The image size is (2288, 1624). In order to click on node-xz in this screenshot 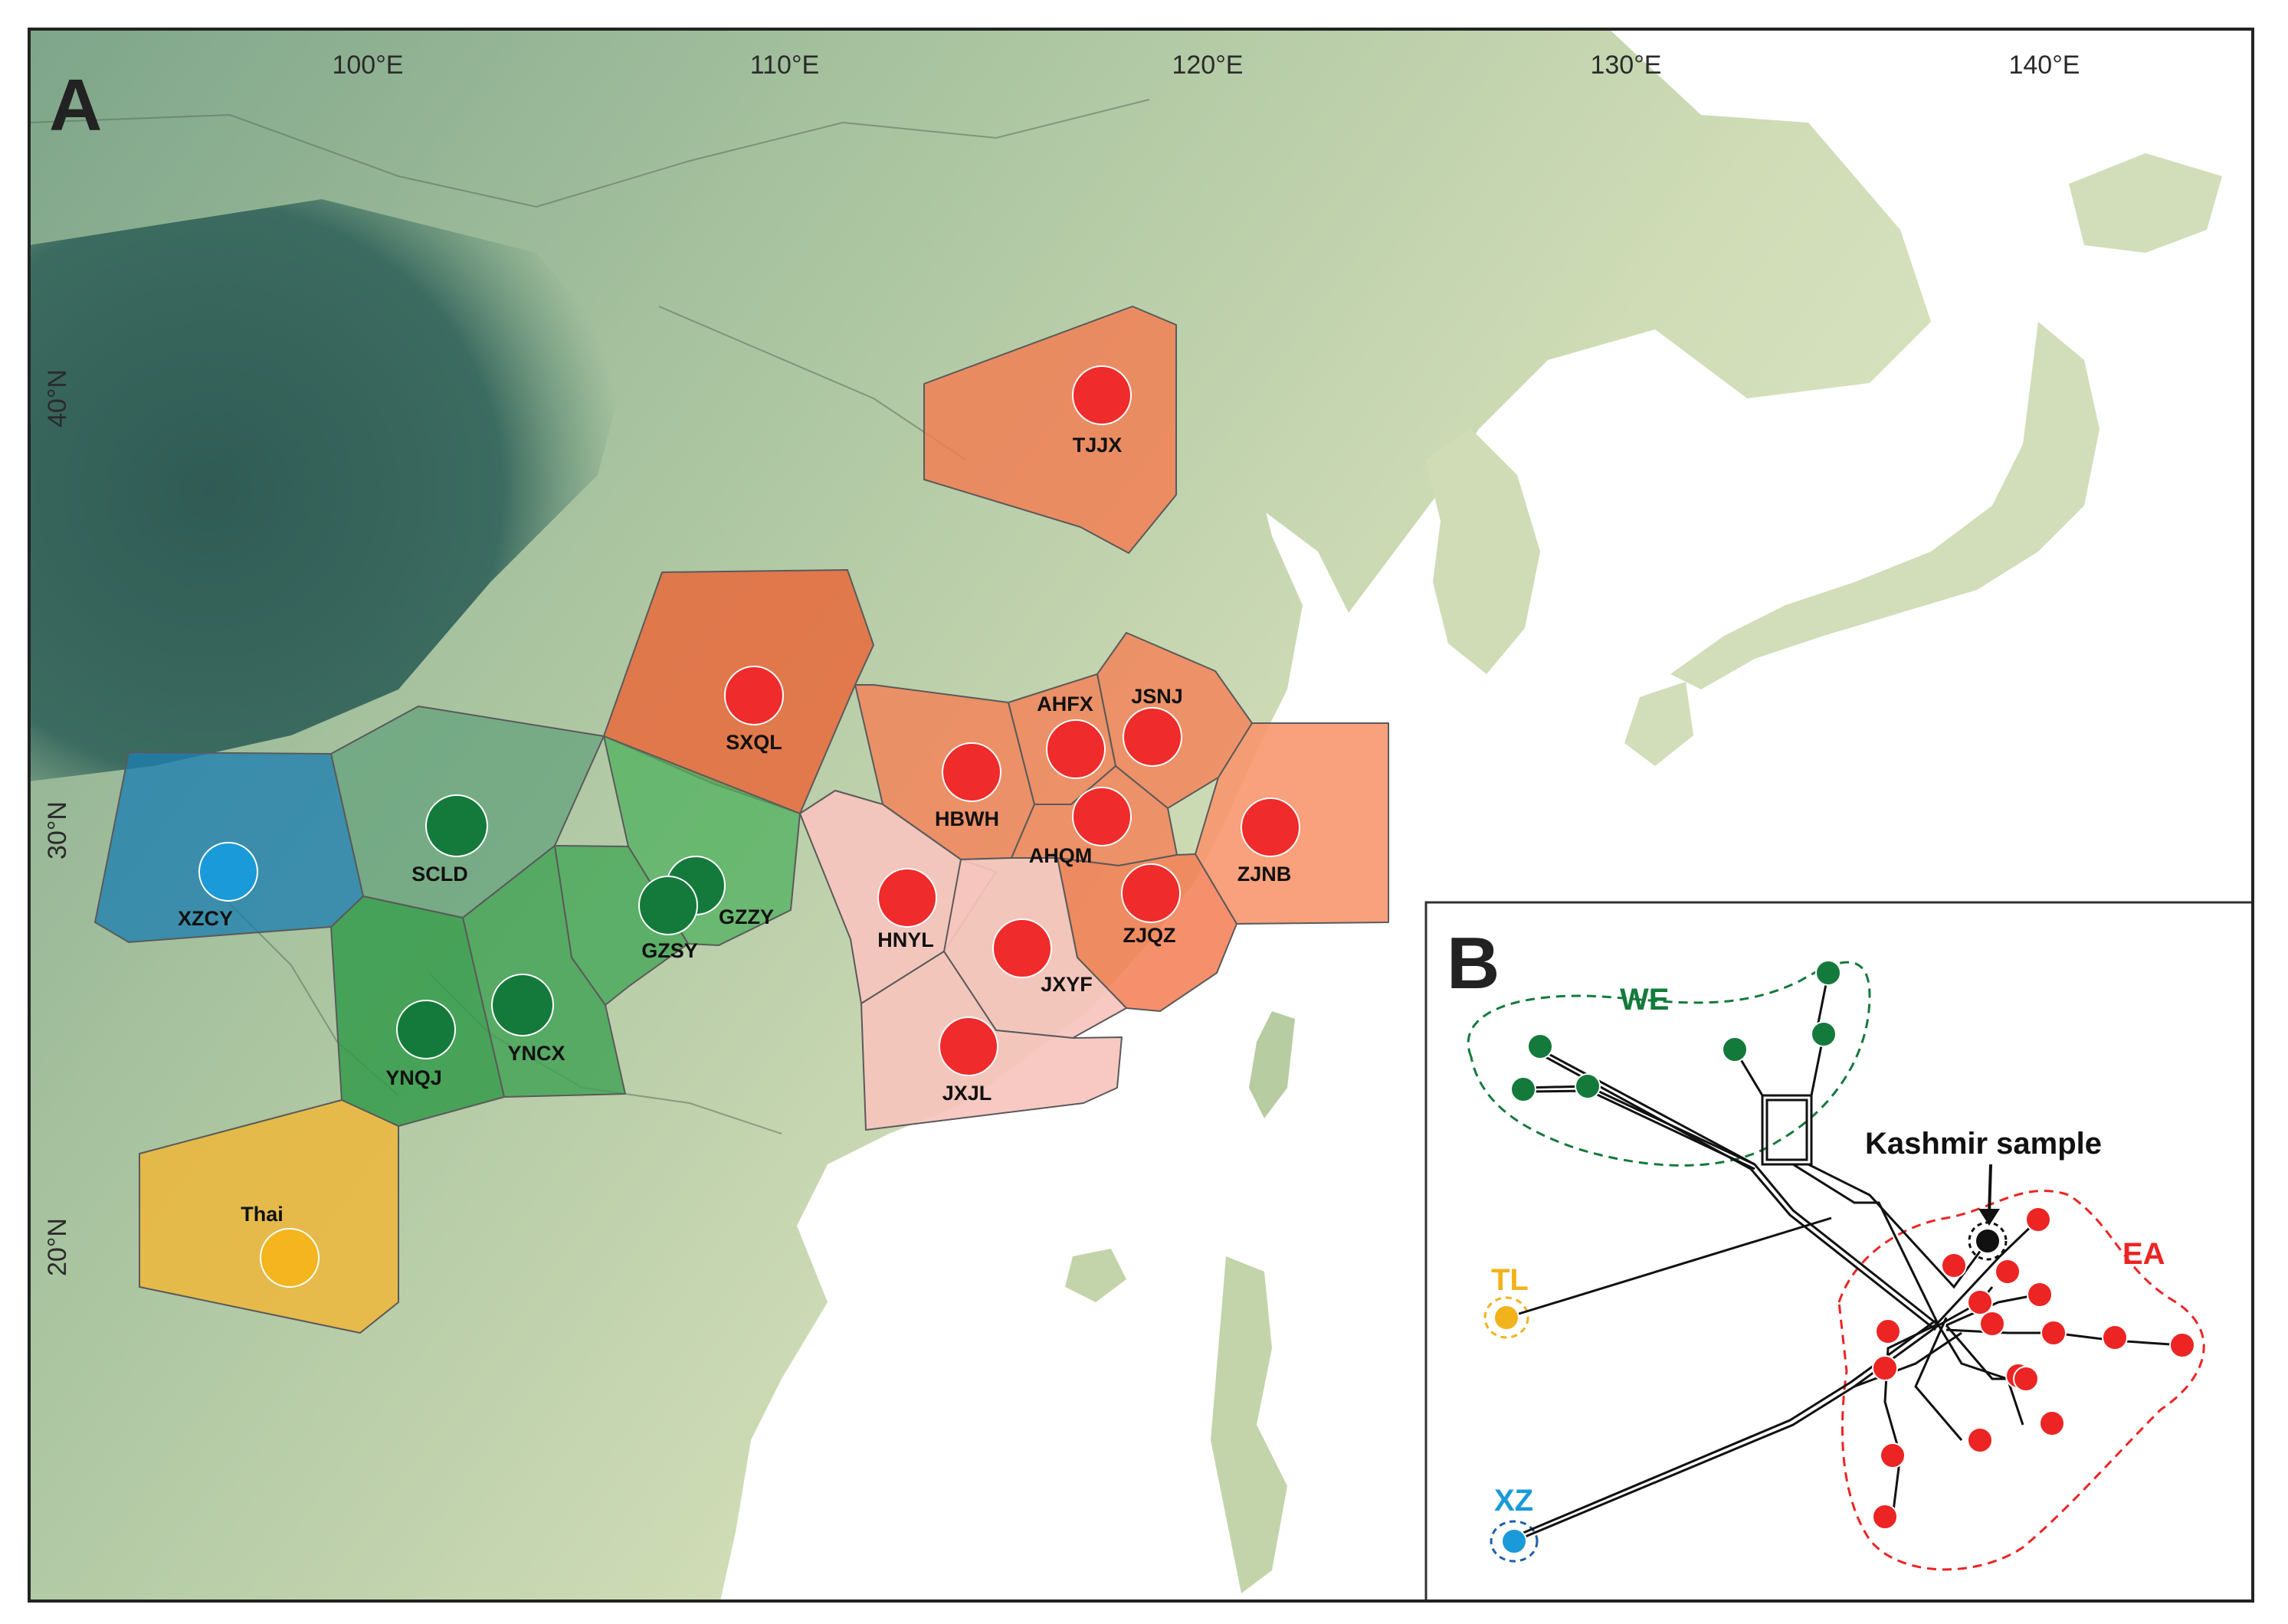, I will do `click(1514, 1541)`.